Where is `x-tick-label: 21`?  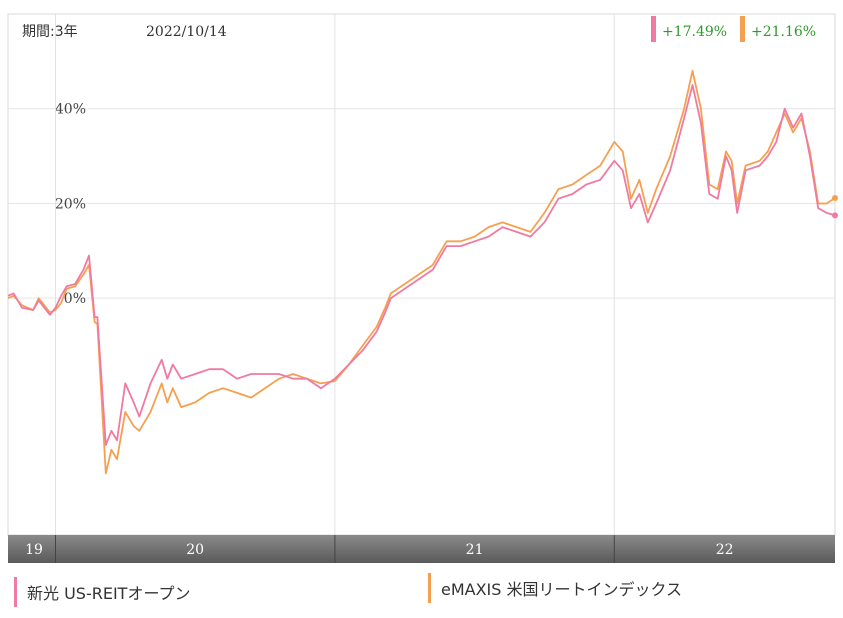 x-tick-label: 21 is located at coordinates (475, 550).